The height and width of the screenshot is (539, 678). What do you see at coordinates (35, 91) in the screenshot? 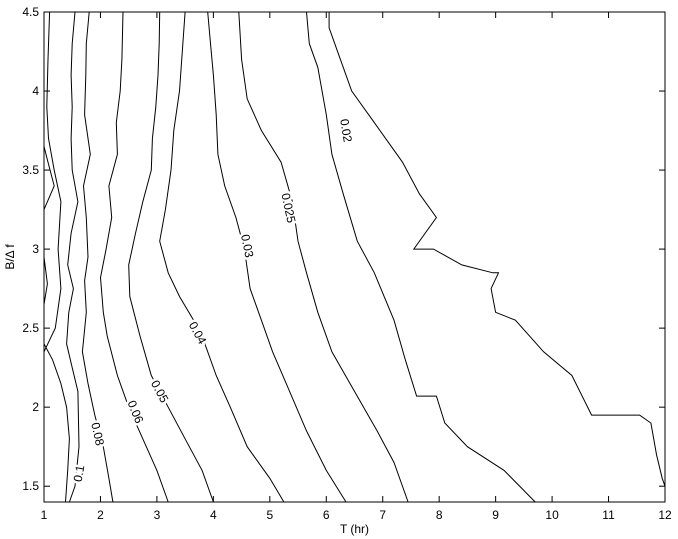
I see `y-tick-label: 4` at bounding box center [35, 91].